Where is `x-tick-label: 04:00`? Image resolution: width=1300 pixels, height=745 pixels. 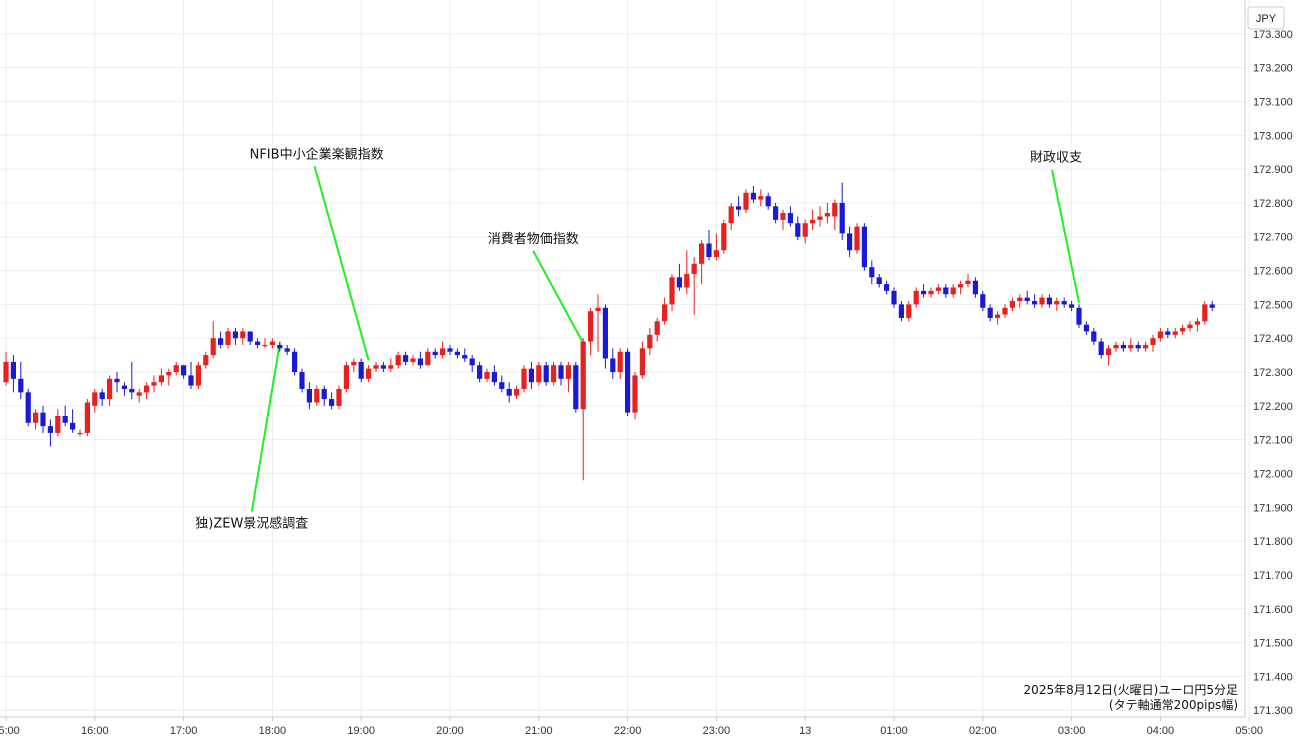
x-tick-label: 04:00 is located at coordinates (1161, 731).